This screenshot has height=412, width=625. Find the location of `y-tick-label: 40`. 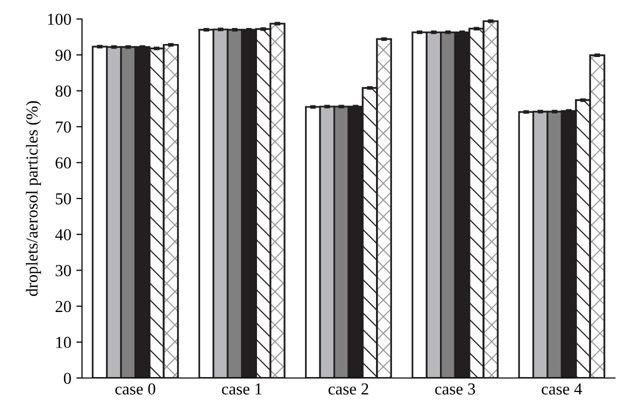

y-tick-label: 40 is located at coordinates (63, 234).